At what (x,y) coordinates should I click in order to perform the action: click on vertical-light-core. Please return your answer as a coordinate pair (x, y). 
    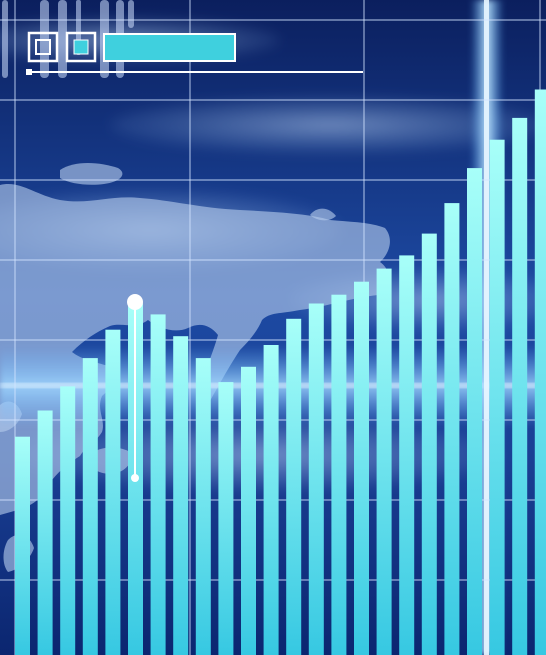
    Looking at the image, I should click on (486, 327).